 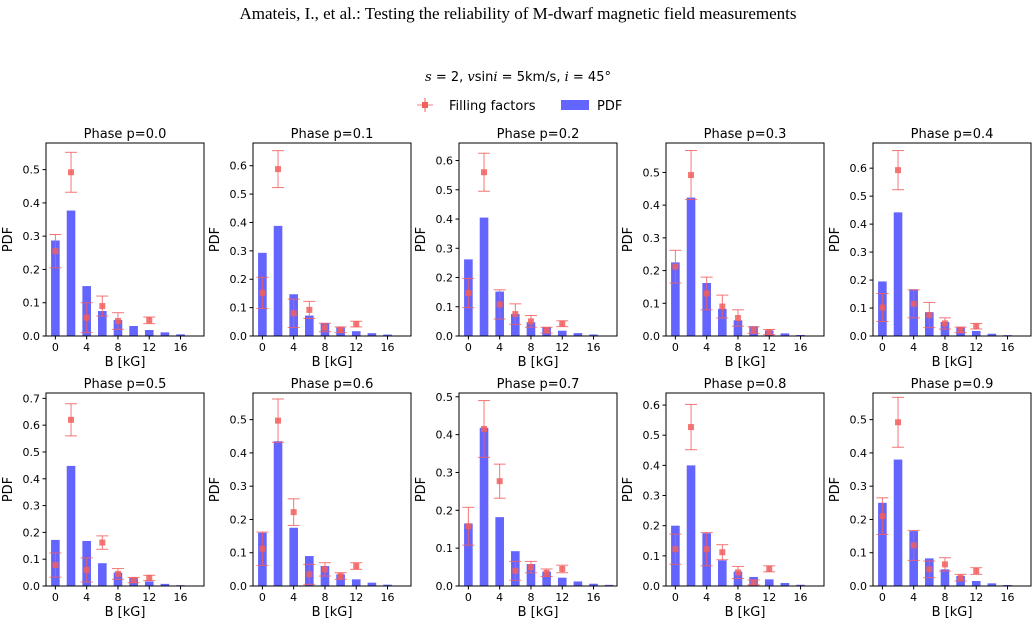 I want to click on legend: Filling factors PDF, so click(x=519, y=106).